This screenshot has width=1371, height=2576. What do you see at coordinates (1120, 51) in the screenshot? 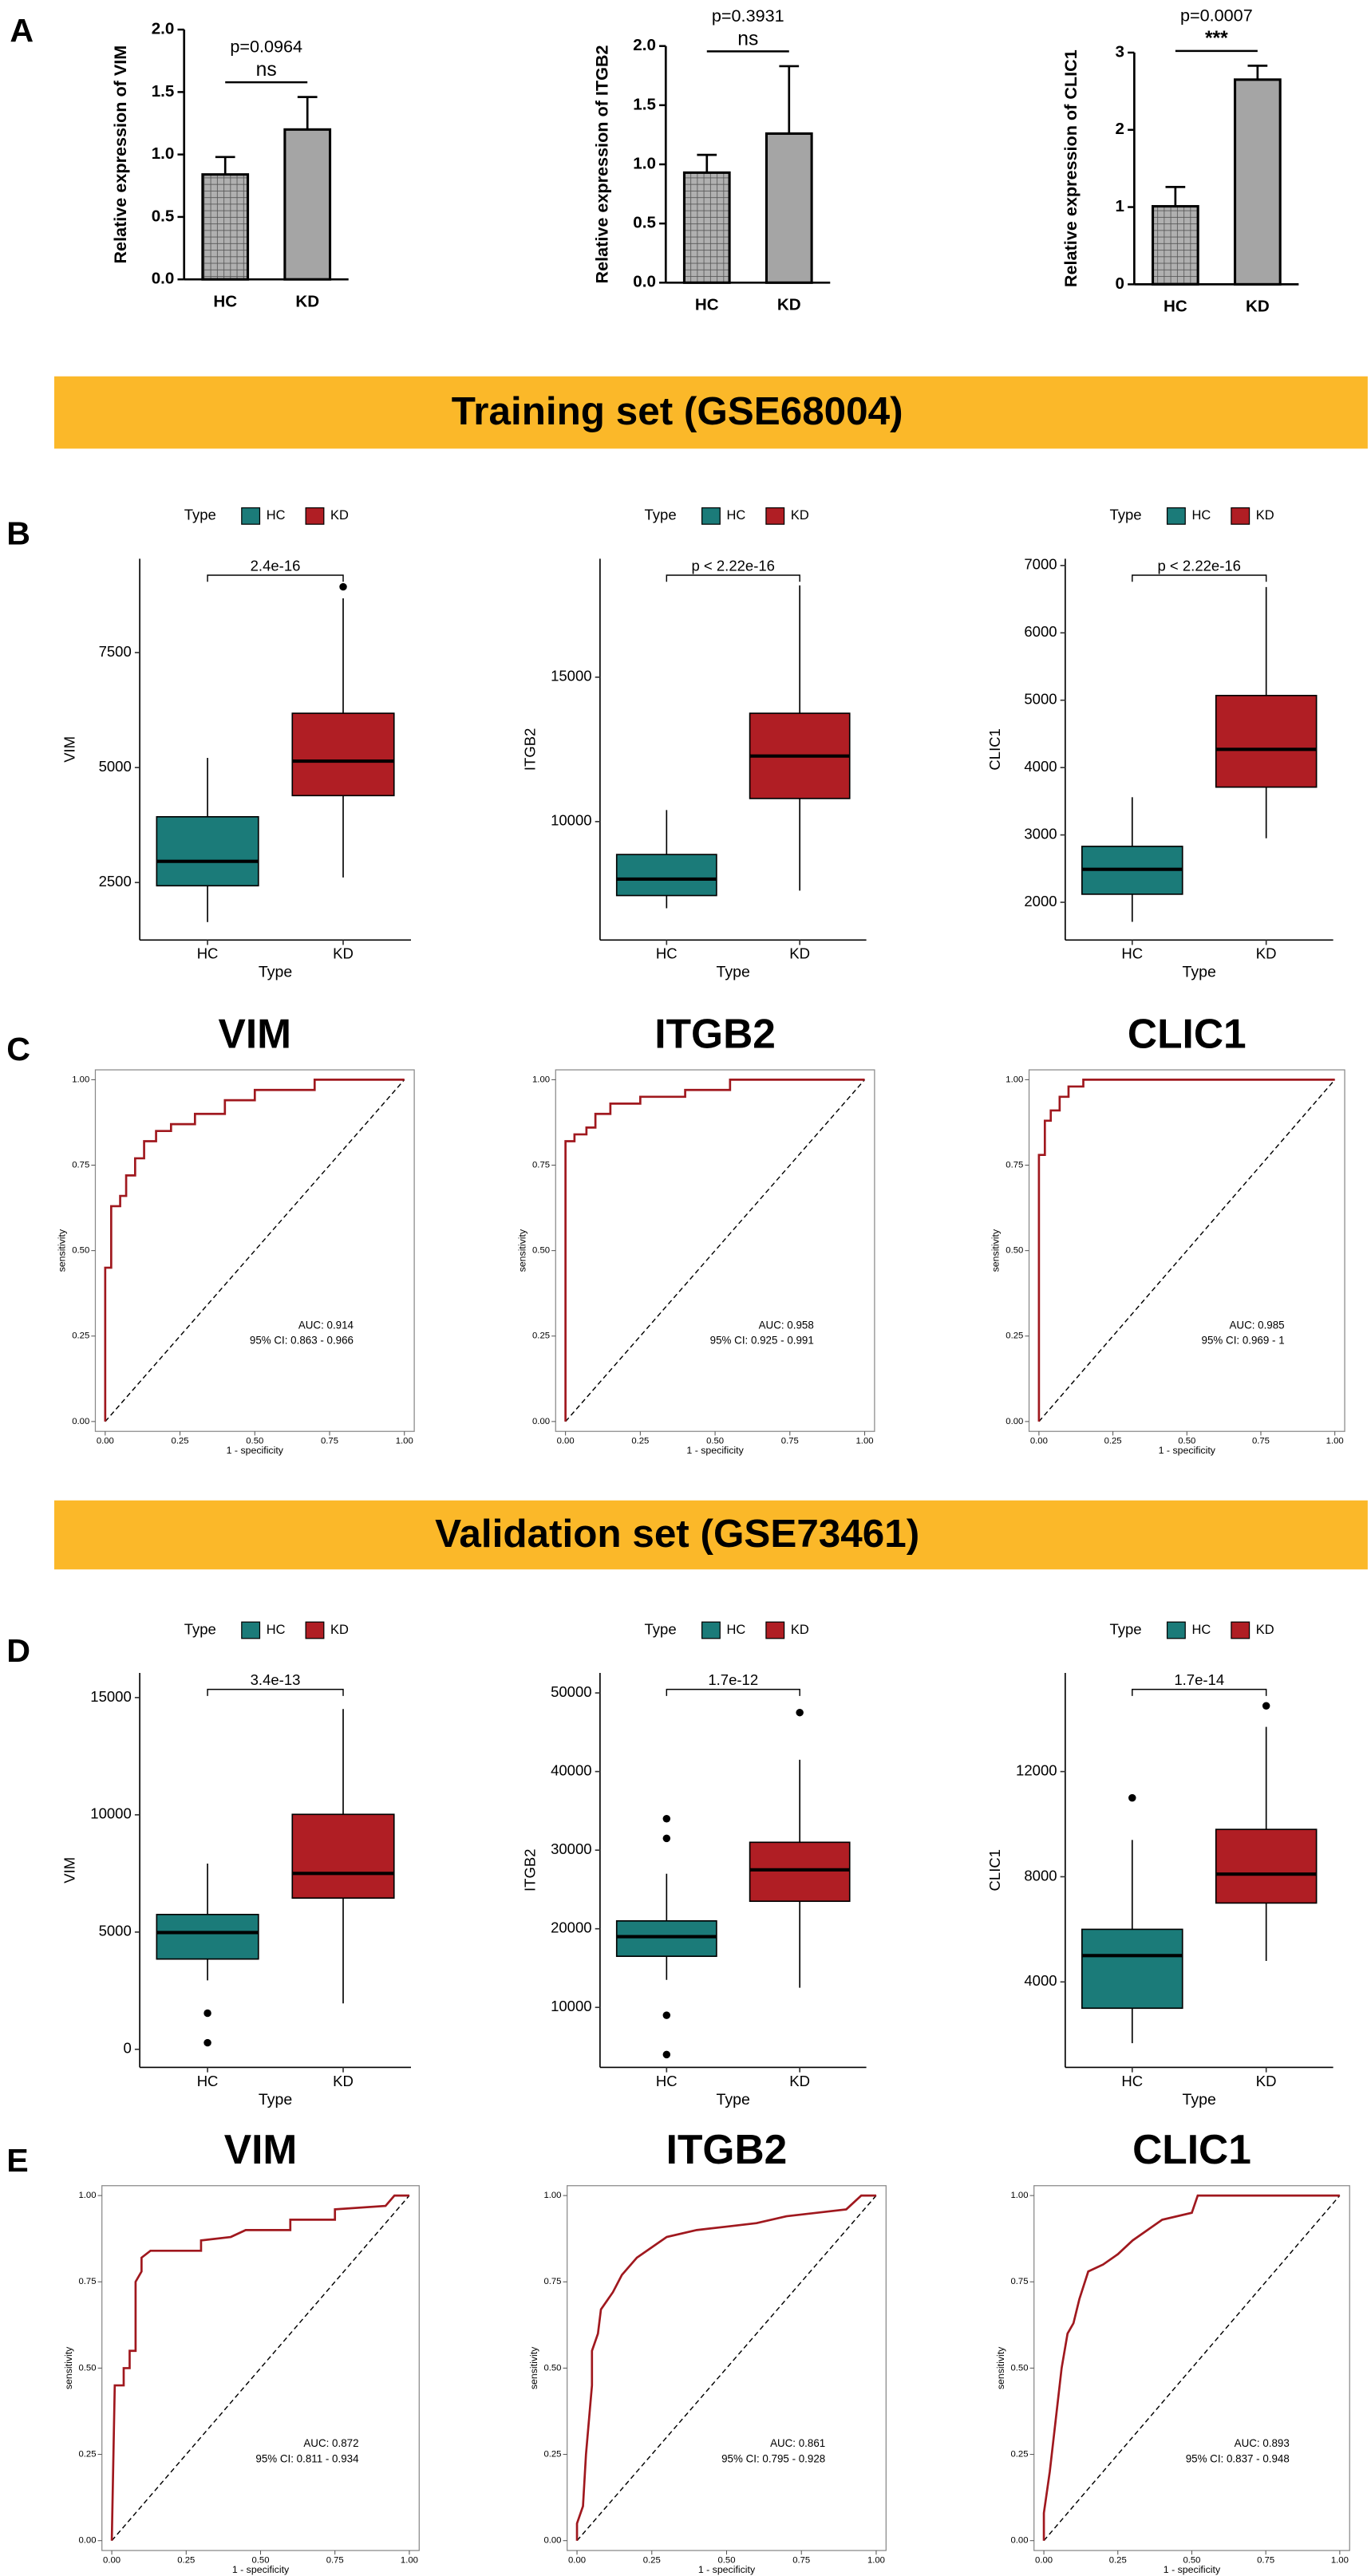
I see `y-tick-label: 3` at bounding box center [1120, 51].